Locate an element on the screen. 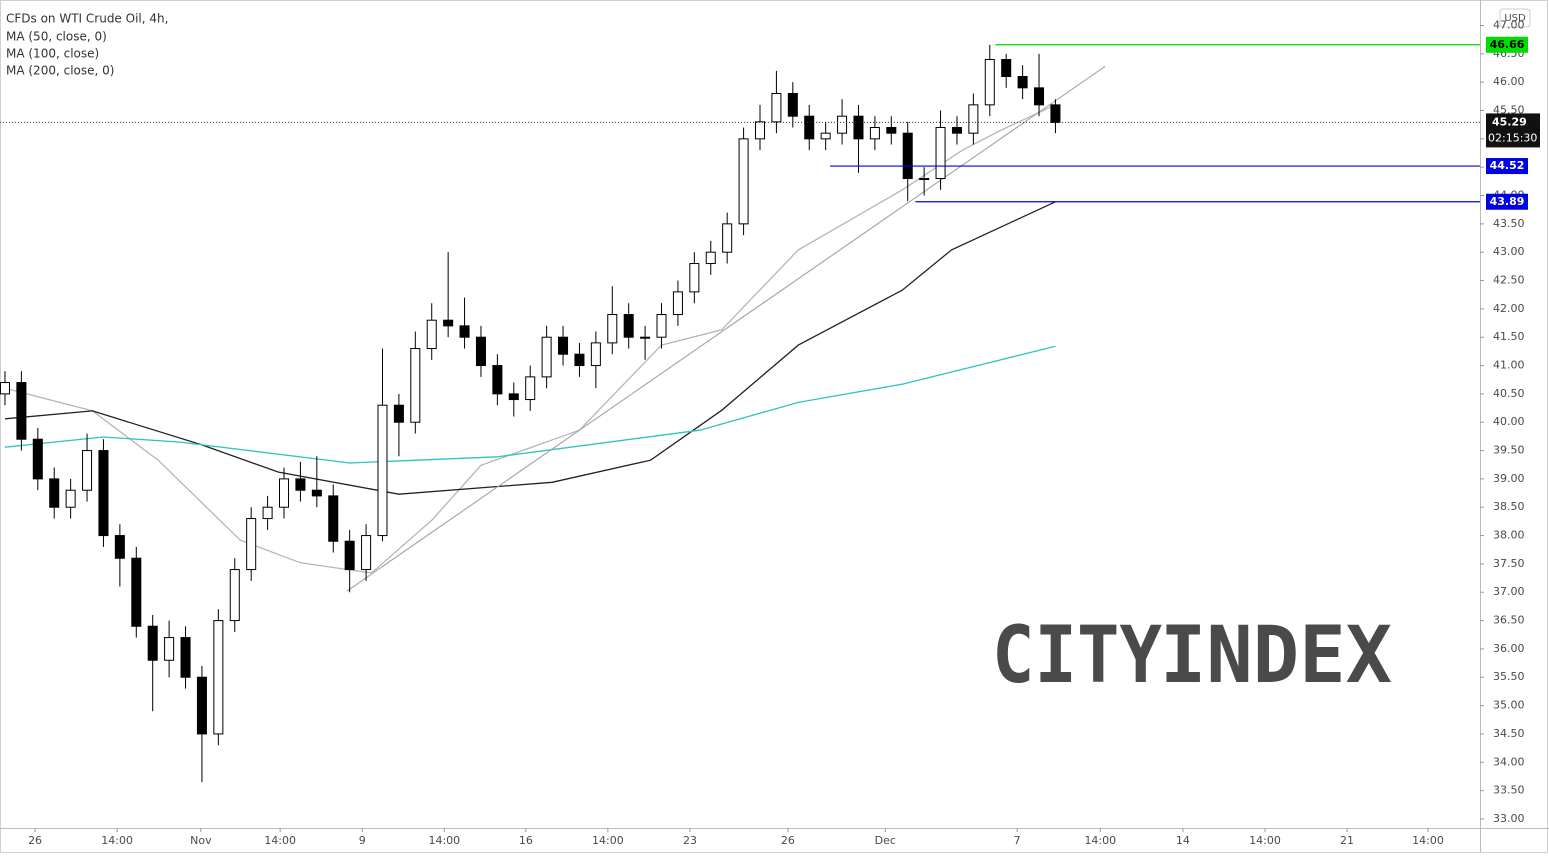 The height and width of the screenshot is (861, 1549). y-tick-label: 38.00 is located at coordinates (1509, 535).